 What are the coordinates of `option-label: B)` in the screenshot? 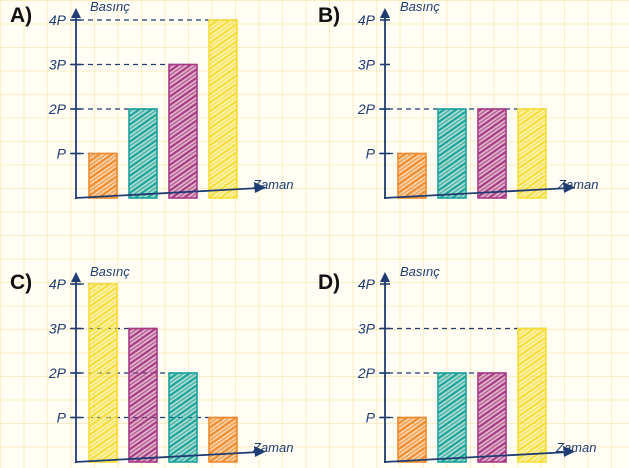 It's located at (329, 15).